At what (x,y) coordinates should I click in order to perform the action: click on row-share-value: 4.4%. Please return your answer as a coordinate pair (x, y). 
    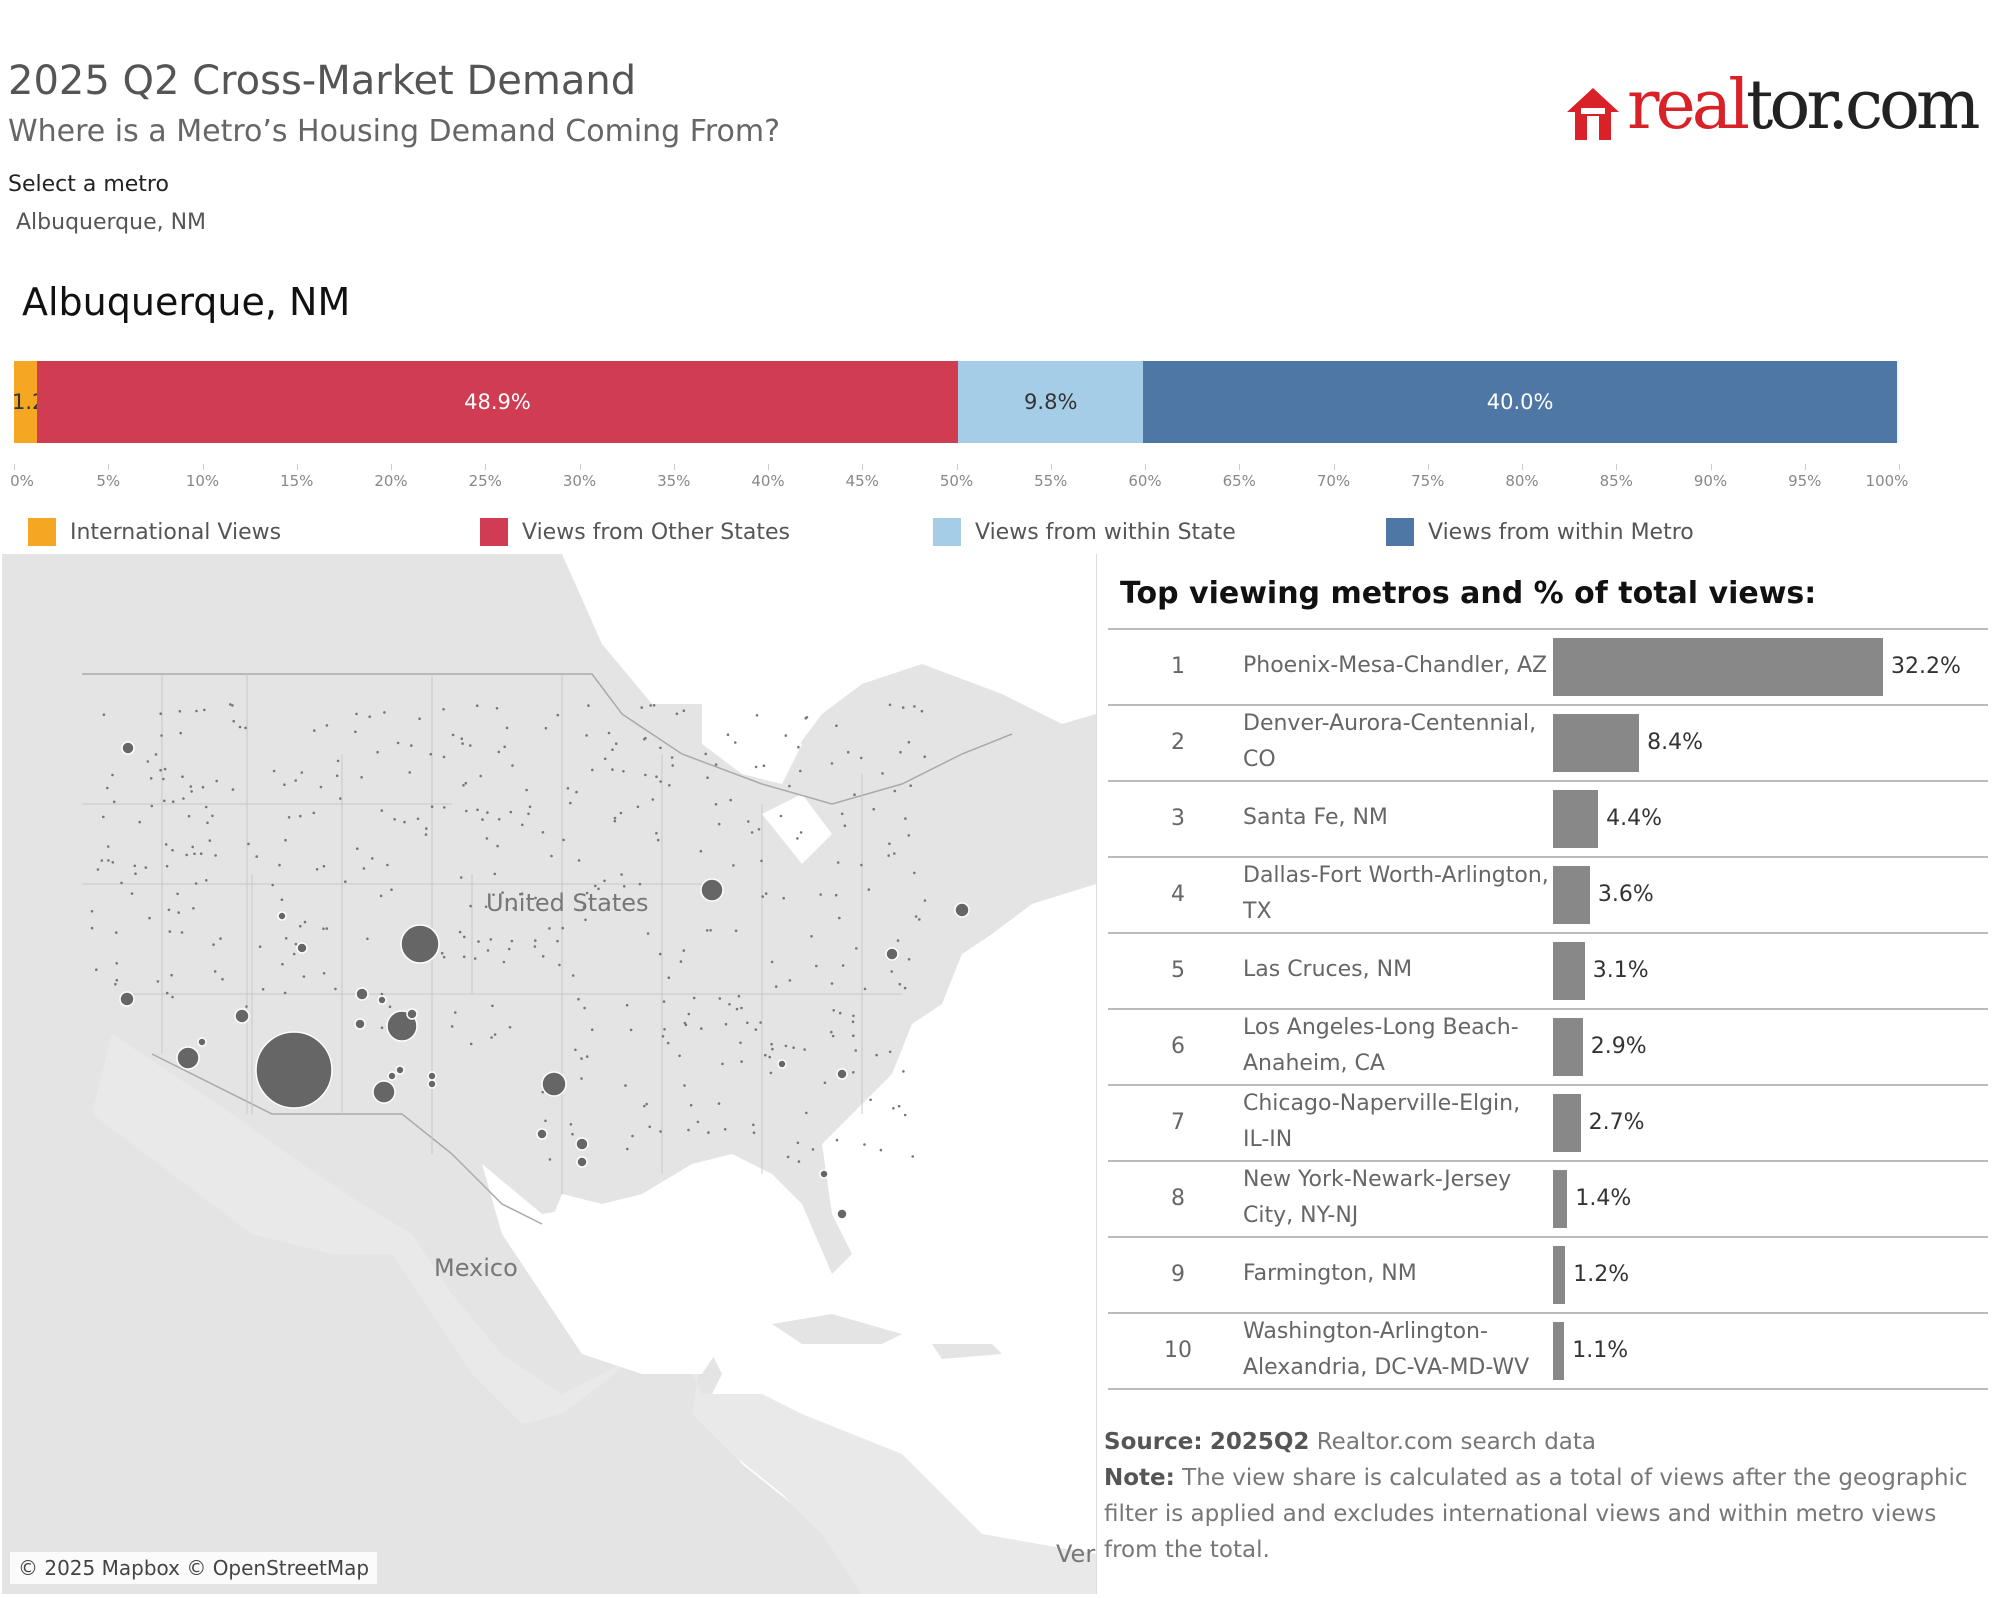
    Looking at the image, I should click on (1634, 818).